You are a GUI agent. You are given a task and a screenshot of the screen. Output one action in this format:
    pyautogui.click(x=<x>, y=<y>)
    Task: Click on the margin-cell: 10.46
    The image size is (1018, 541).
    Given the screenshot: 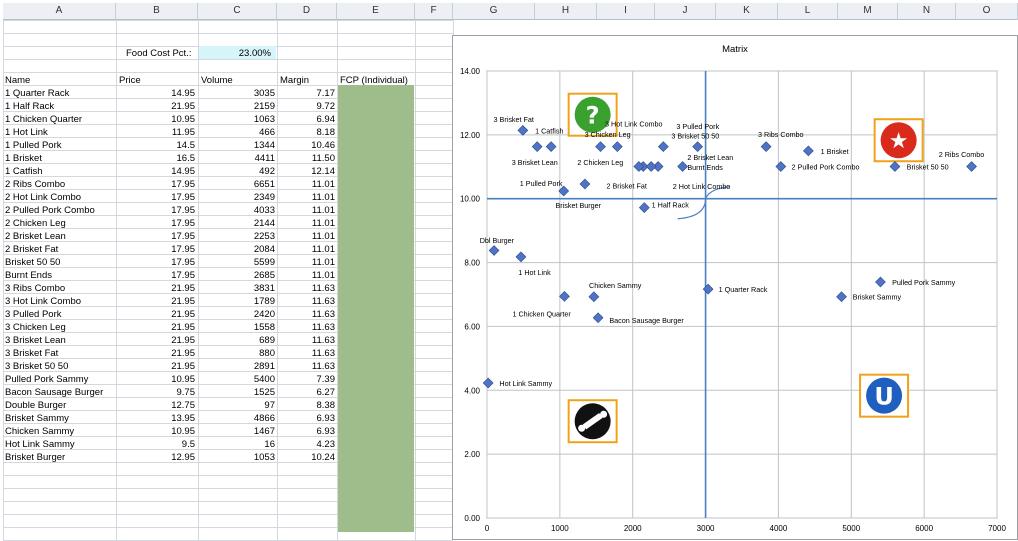 What is the action you would take?
    pyautogui.click(x=323, y=145)
    